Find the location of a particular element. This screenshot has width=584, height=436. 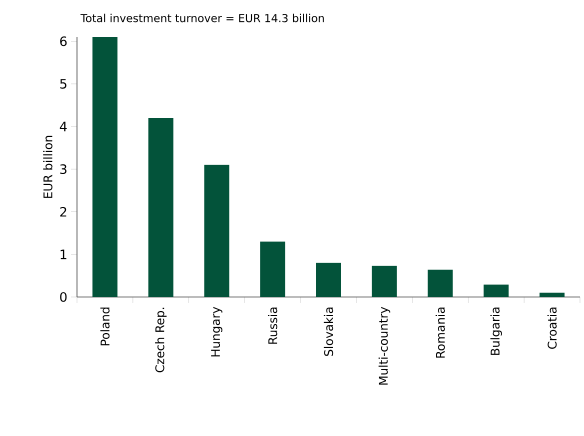

x-tick-label: Slovakia is located at coordinates (329, 332).